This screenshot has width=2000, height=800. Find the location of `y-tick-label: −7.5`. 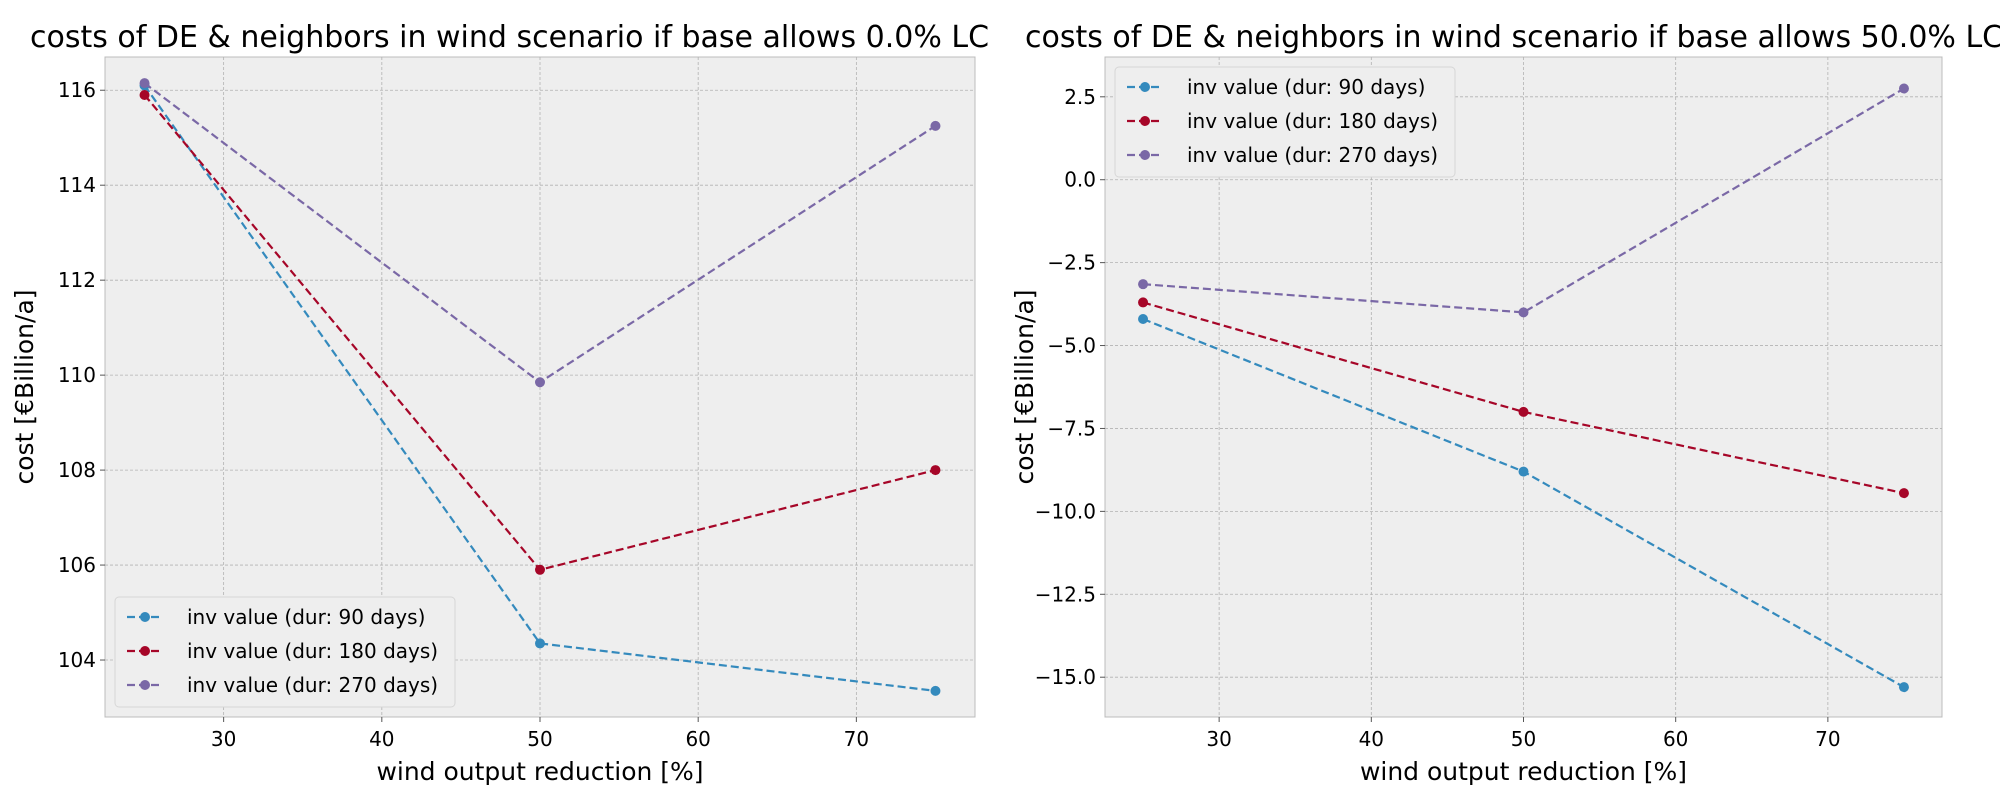

y-tick-label: −7.5 is located at coordinates (1071, 428).